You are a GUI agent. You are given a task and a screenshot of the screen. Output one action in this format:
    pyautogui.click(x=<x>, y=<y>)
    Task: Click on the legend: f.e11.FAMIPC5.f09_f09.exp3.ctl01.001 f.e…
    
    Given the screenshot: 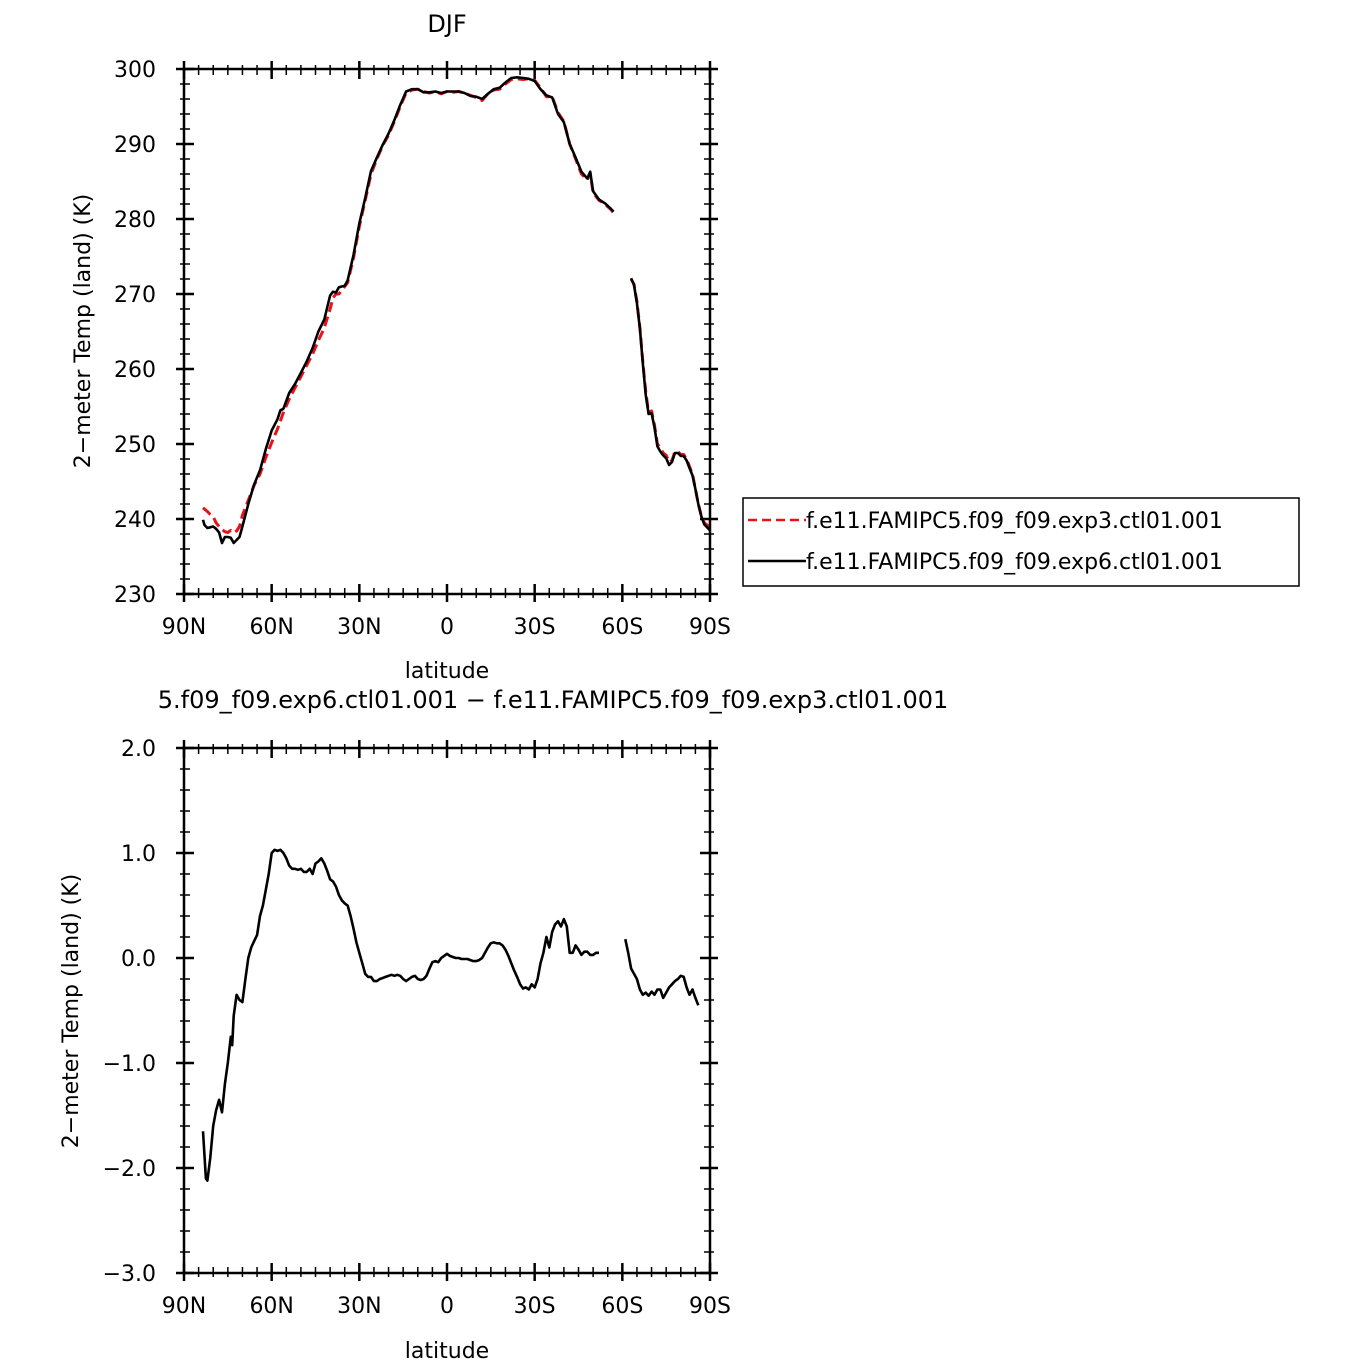 What is the action you would take?
    pyautogui.click(x=1021, y=542)
    